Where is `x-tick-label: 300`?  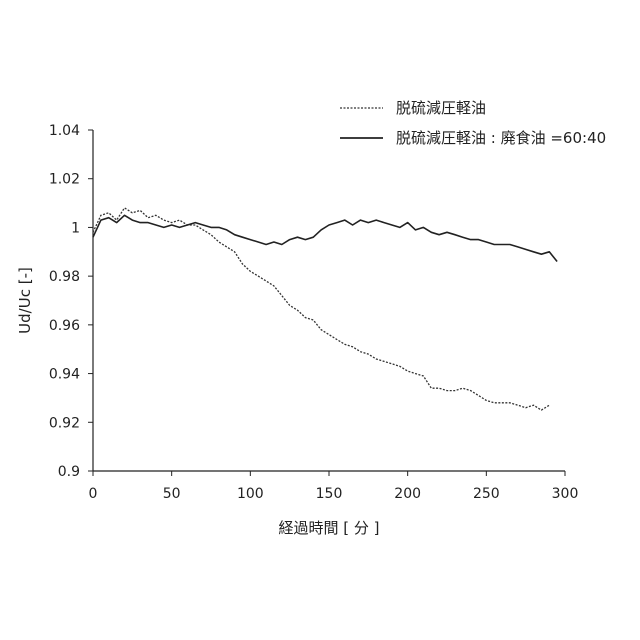 x-tick-label: 300 is located at coordinates (565, 494).